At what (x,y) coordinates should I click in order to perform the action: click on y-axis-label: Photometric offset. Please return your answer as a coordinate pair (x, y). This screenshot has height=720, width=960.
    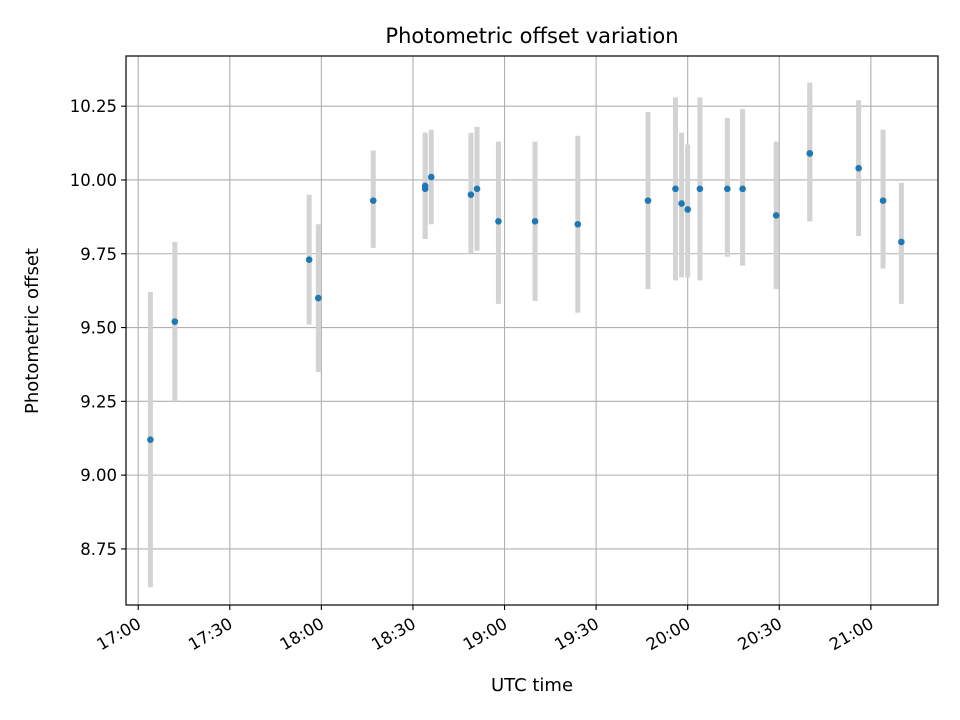
    Looking at the image, I should click on (32, 331).